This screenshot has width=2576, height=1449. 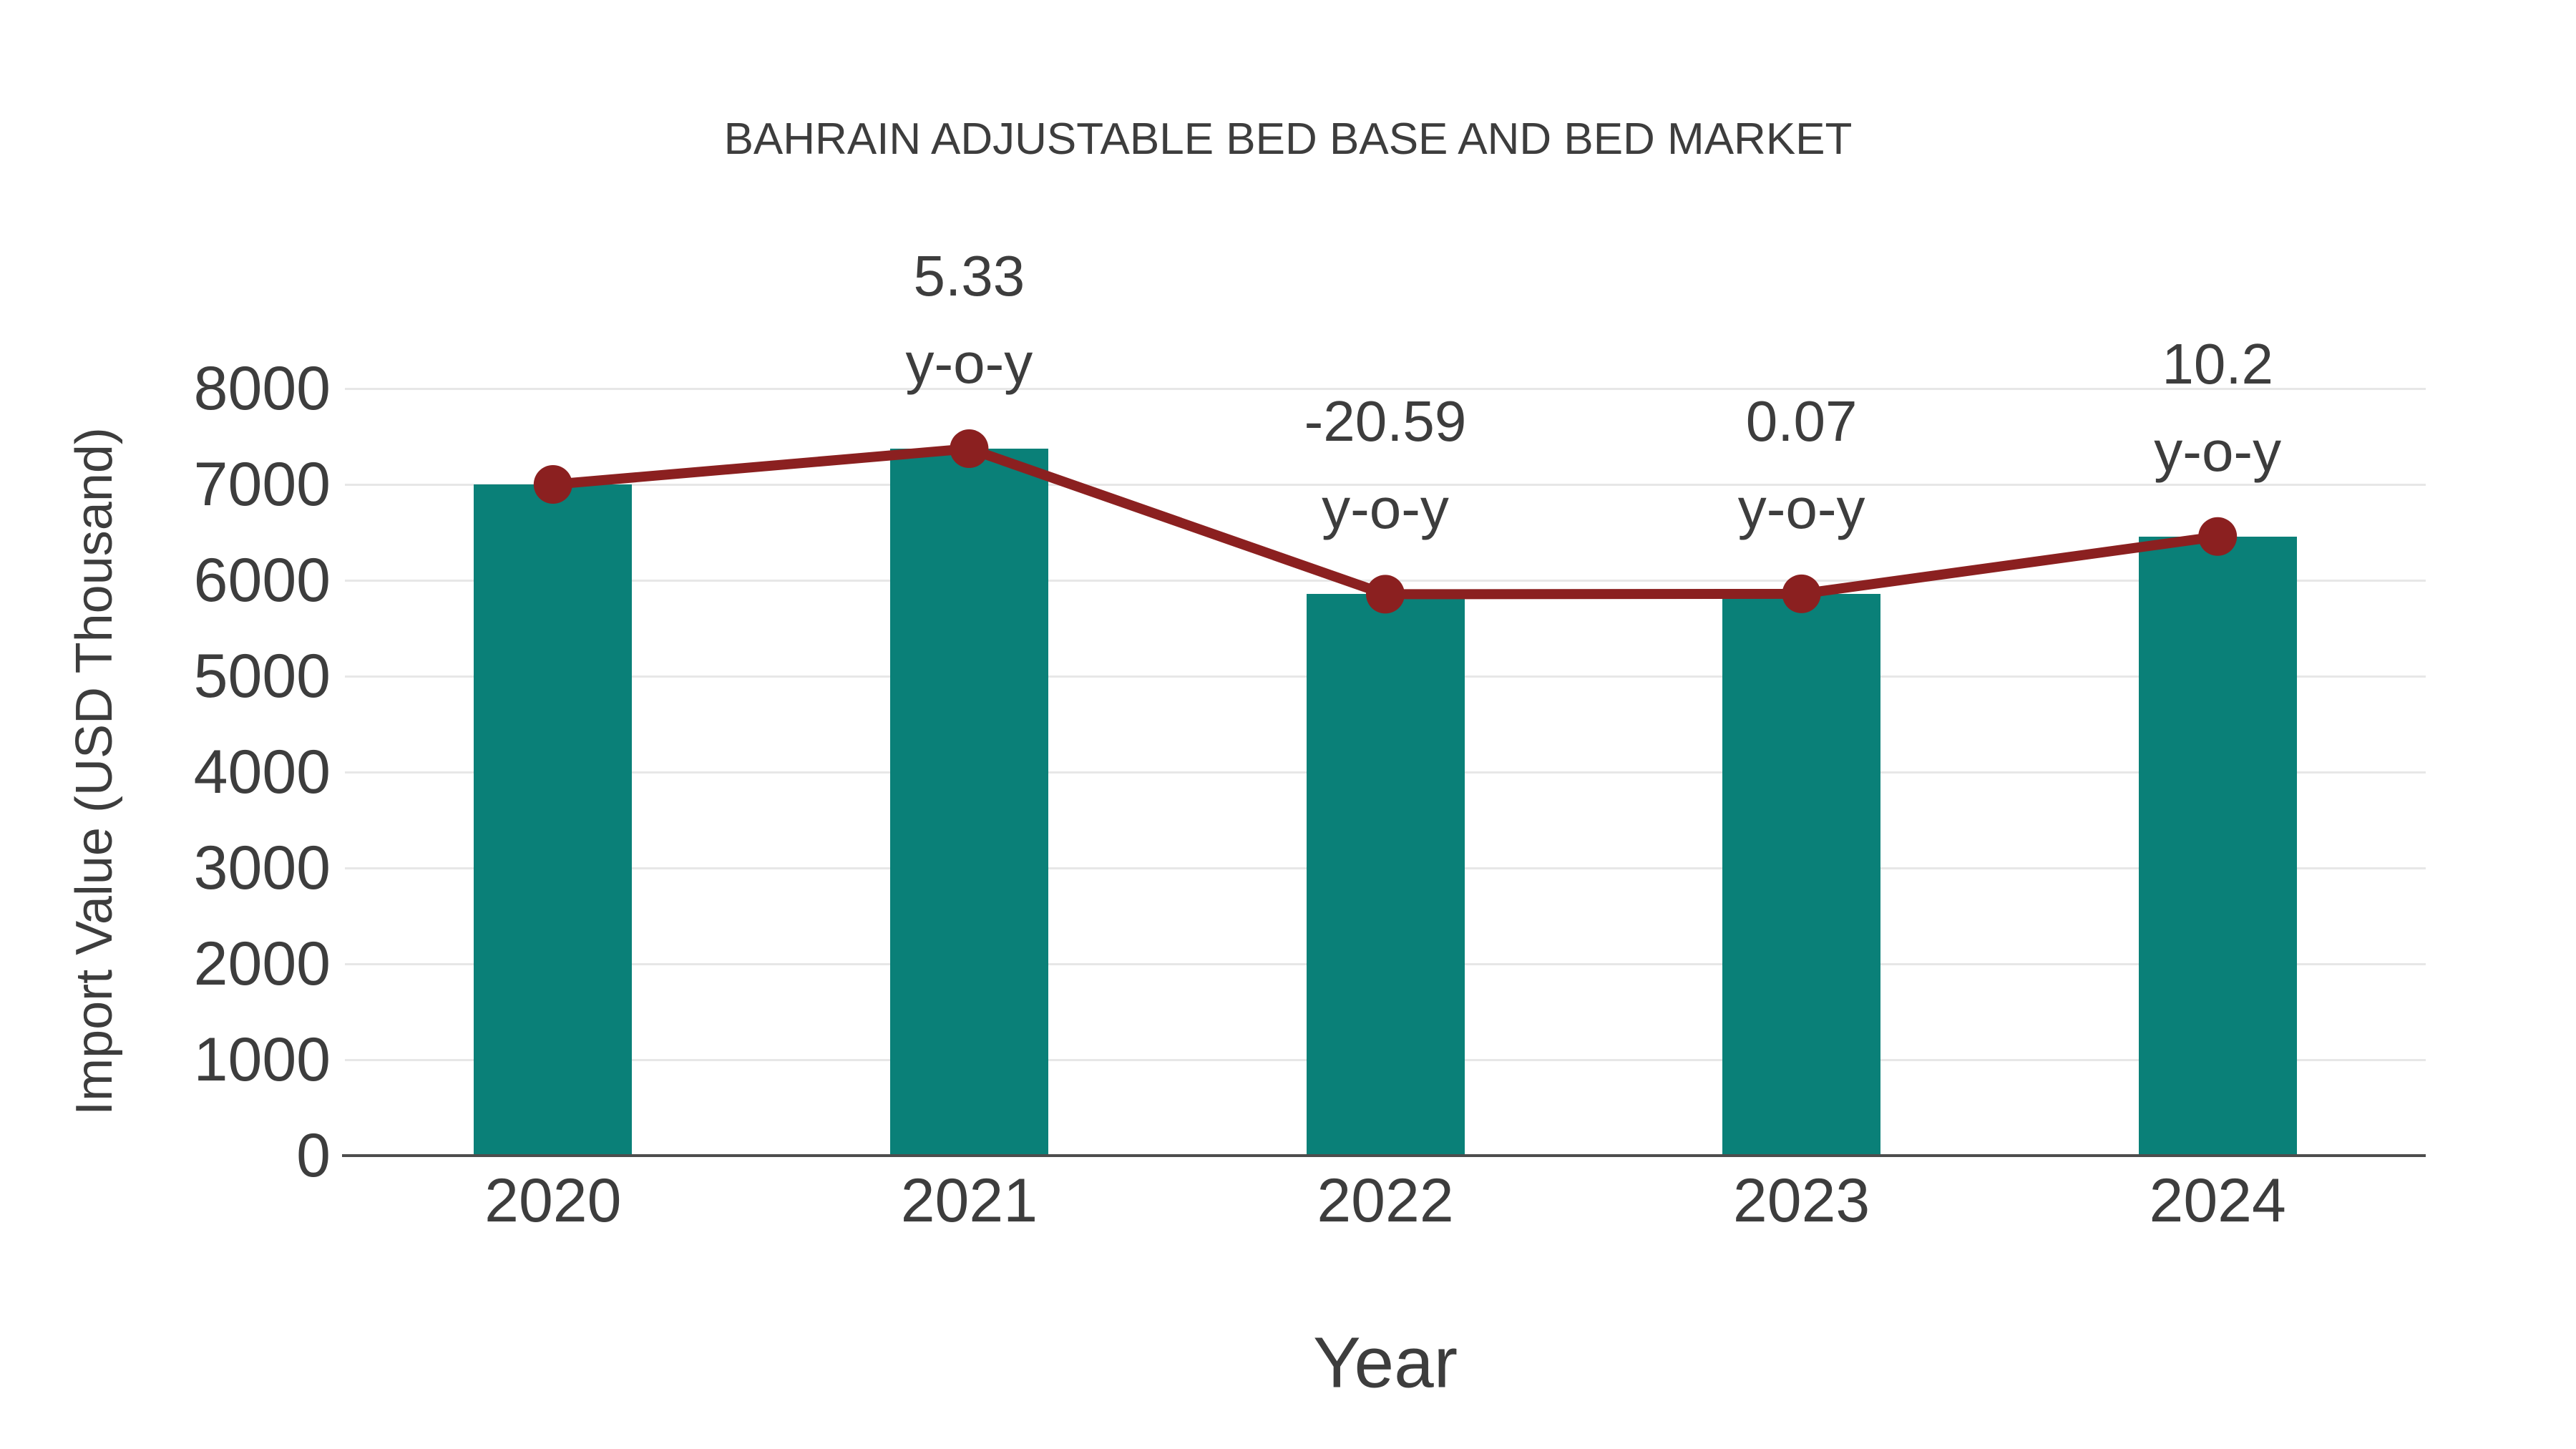 I want to click on x-tick-2023: 2023, so click(x=1801, y=1200).